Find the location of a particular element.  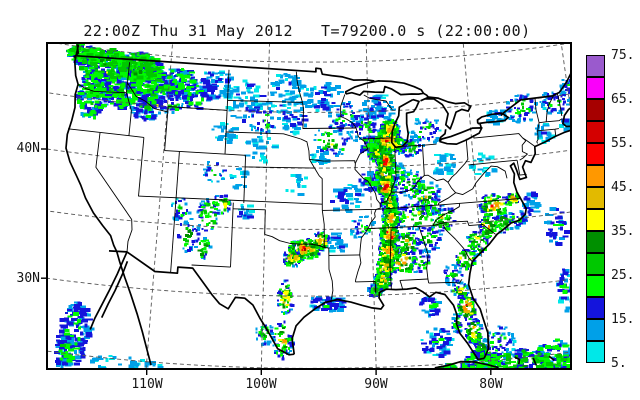

lon-tick-label: 80W is located at coordinates (491, 384).